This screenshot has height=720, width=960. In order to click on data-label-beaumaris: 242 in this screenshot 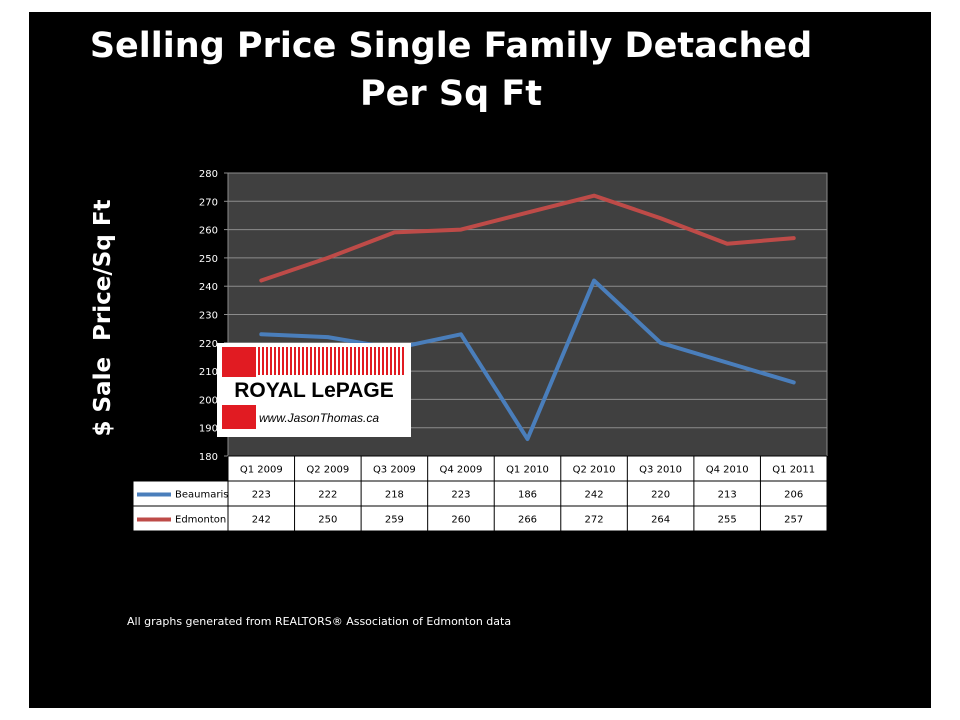, I will do `click(594, 495)`.